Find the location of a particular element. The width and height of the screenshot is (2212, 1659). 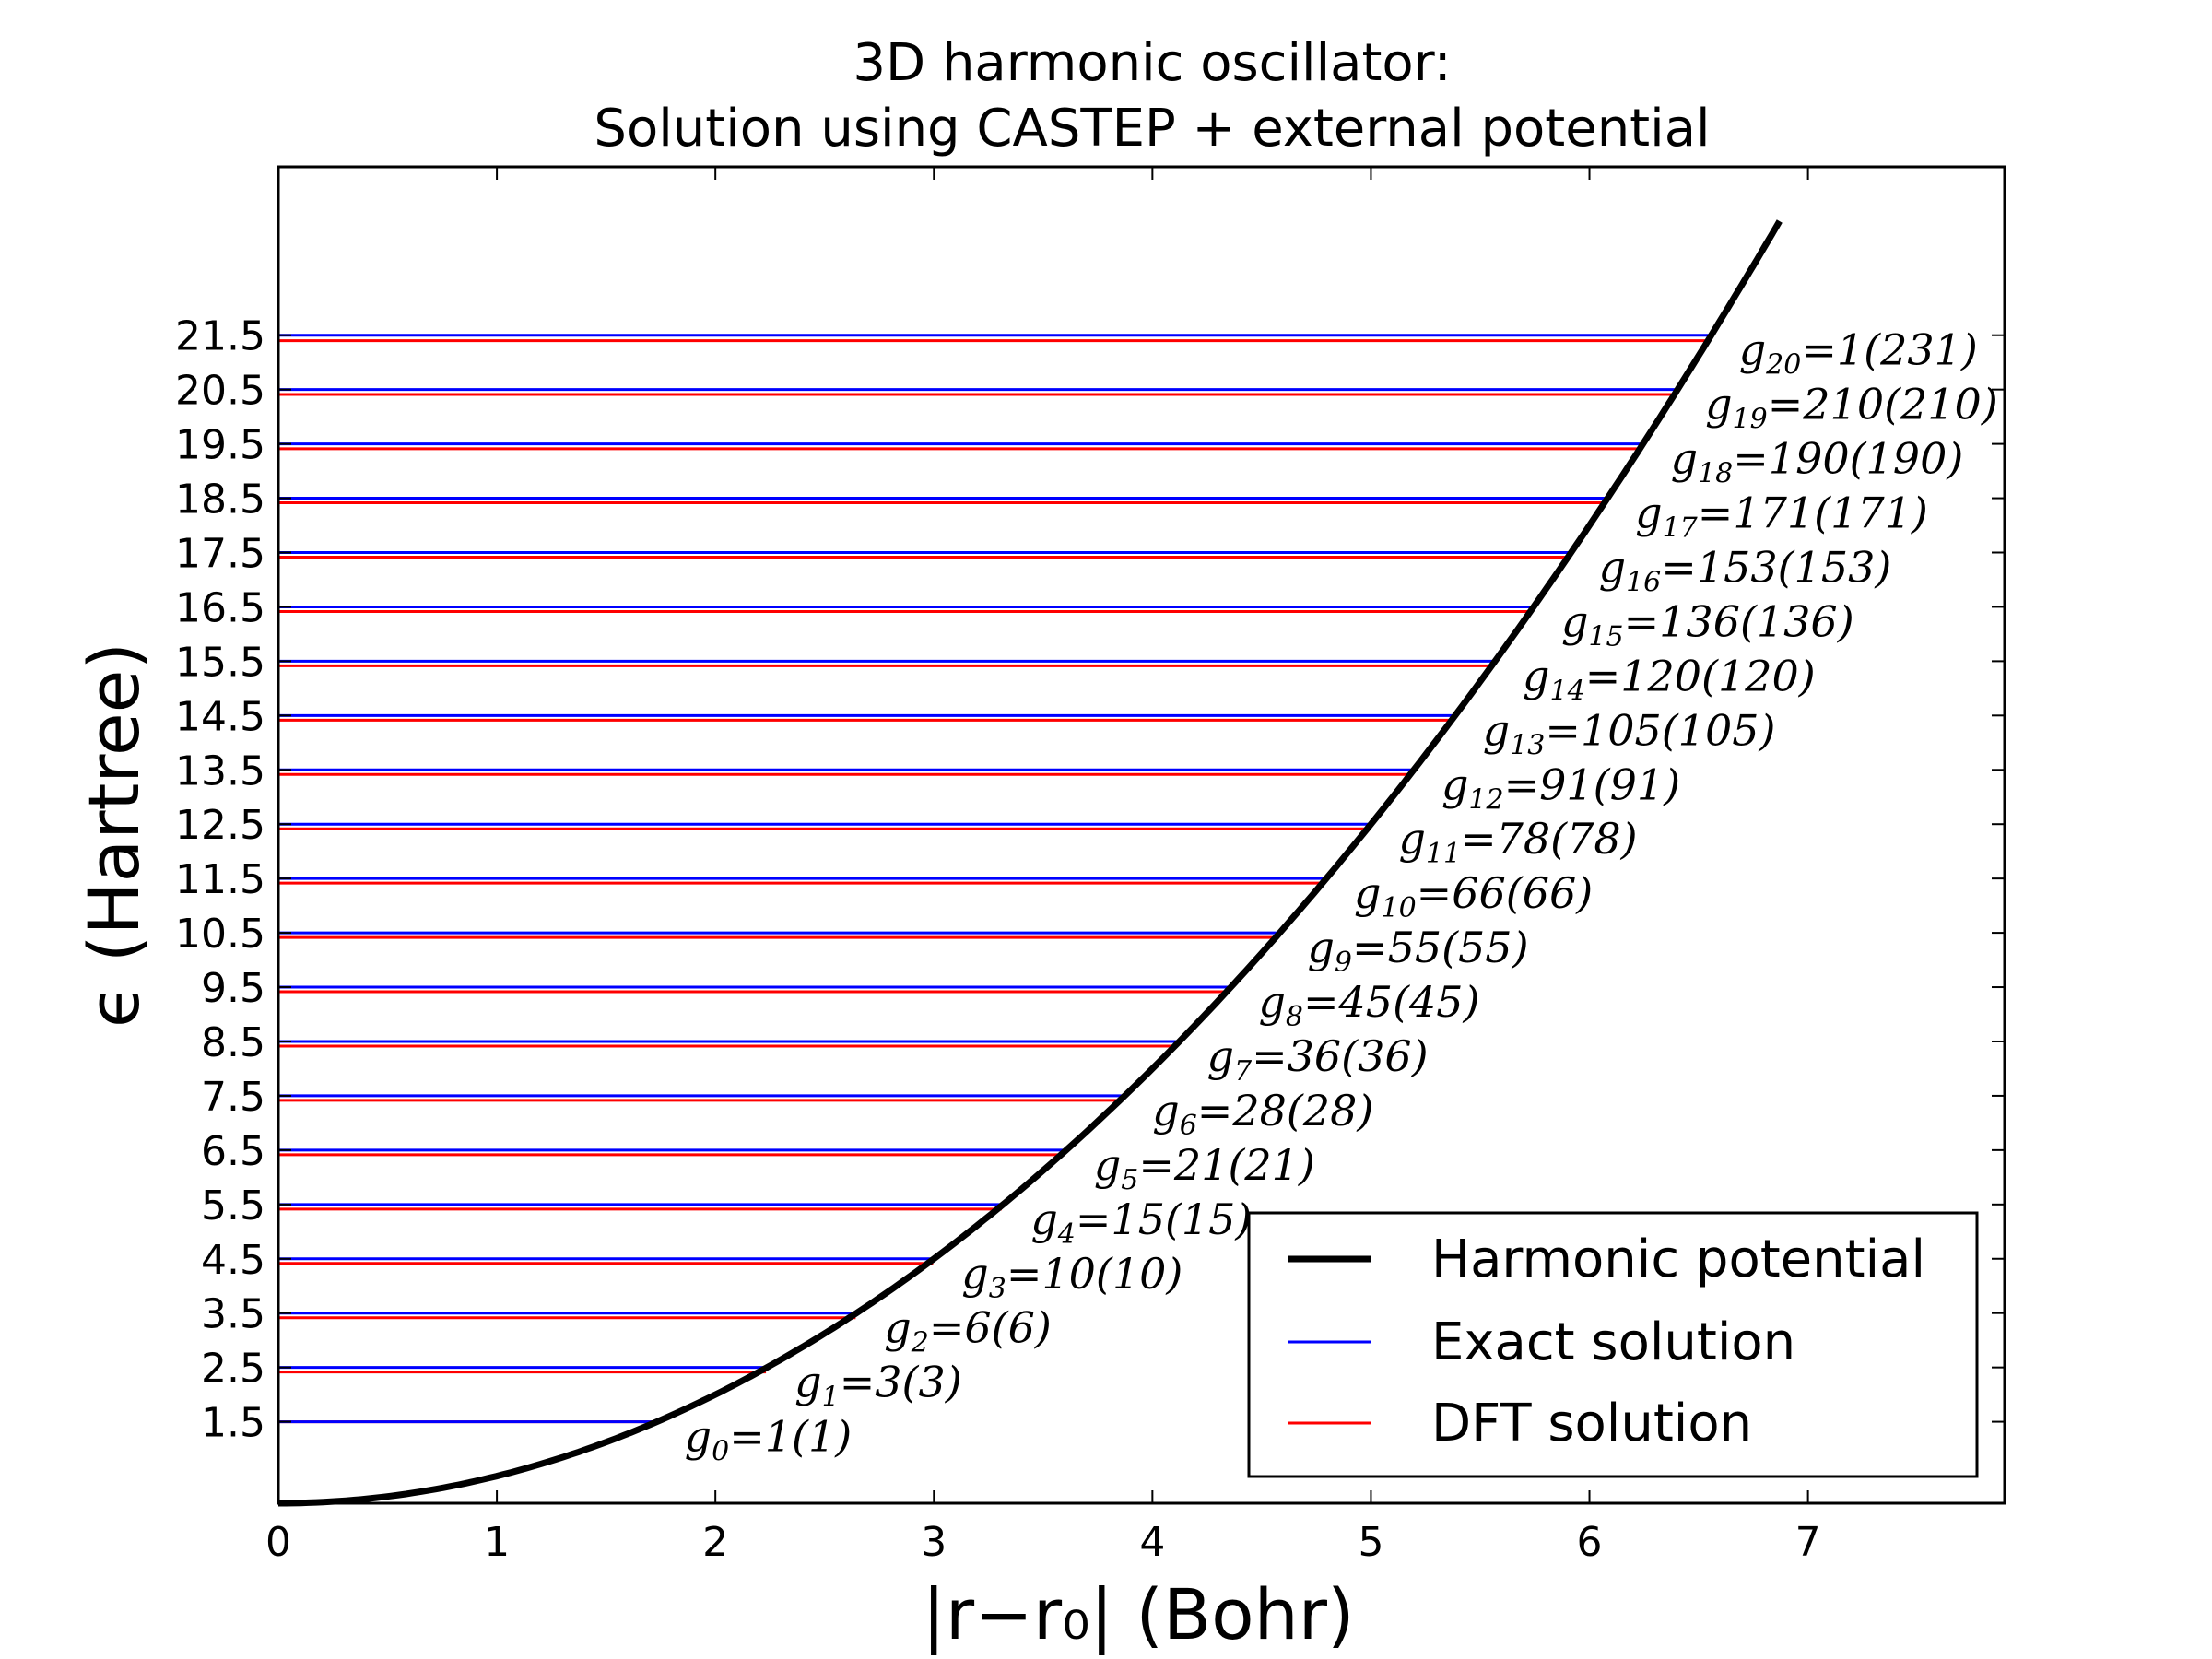

x-tick-label: 4 is located at coordinates (1152, 1542).